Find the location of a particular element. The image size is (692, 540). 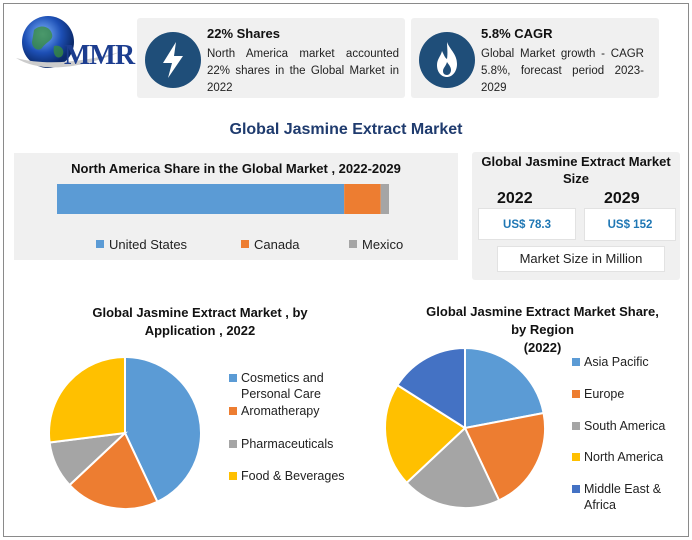

pie-slice-aromatherapy is located at coordinates (113, 470).